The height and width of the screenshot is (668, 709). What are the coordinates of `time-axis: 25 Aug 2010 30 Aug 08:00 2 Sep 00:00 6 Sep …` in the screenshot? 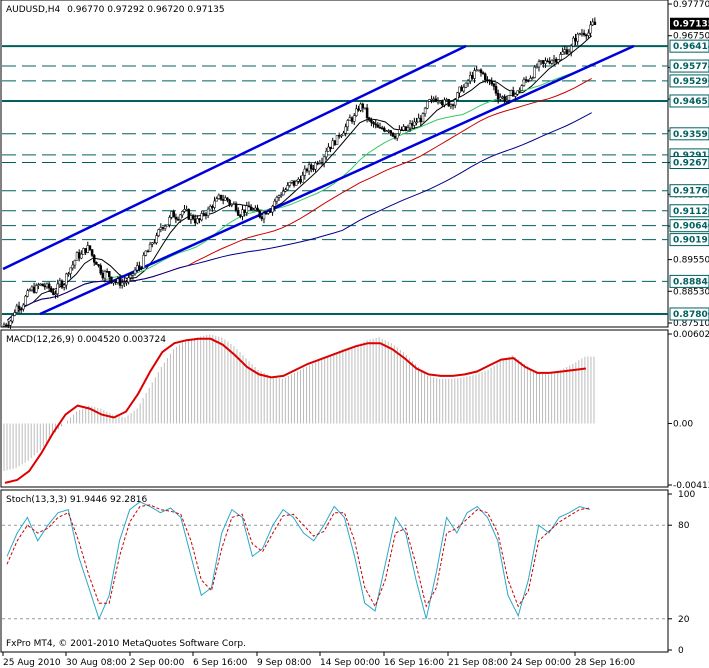 It's located at (318, 660).